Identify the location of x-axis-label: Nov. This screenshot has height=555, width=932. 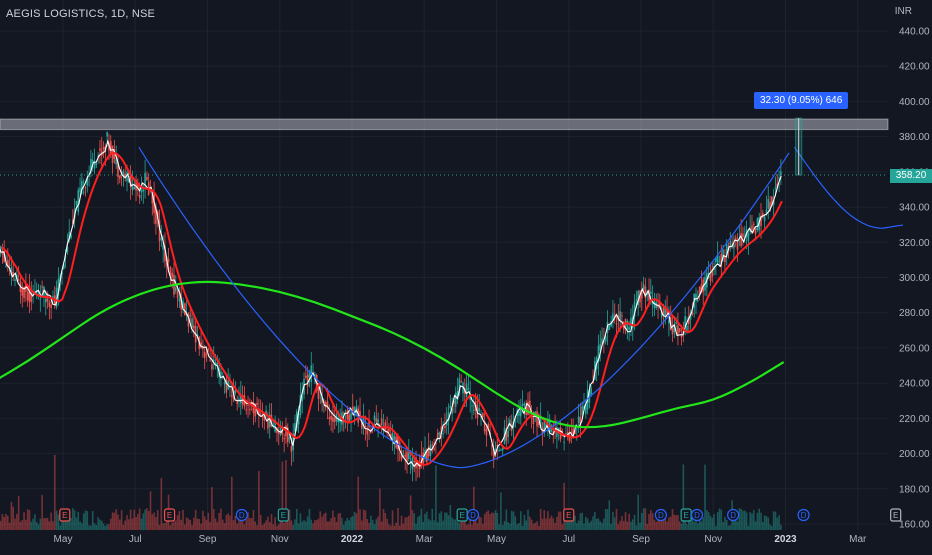
(280, 539).